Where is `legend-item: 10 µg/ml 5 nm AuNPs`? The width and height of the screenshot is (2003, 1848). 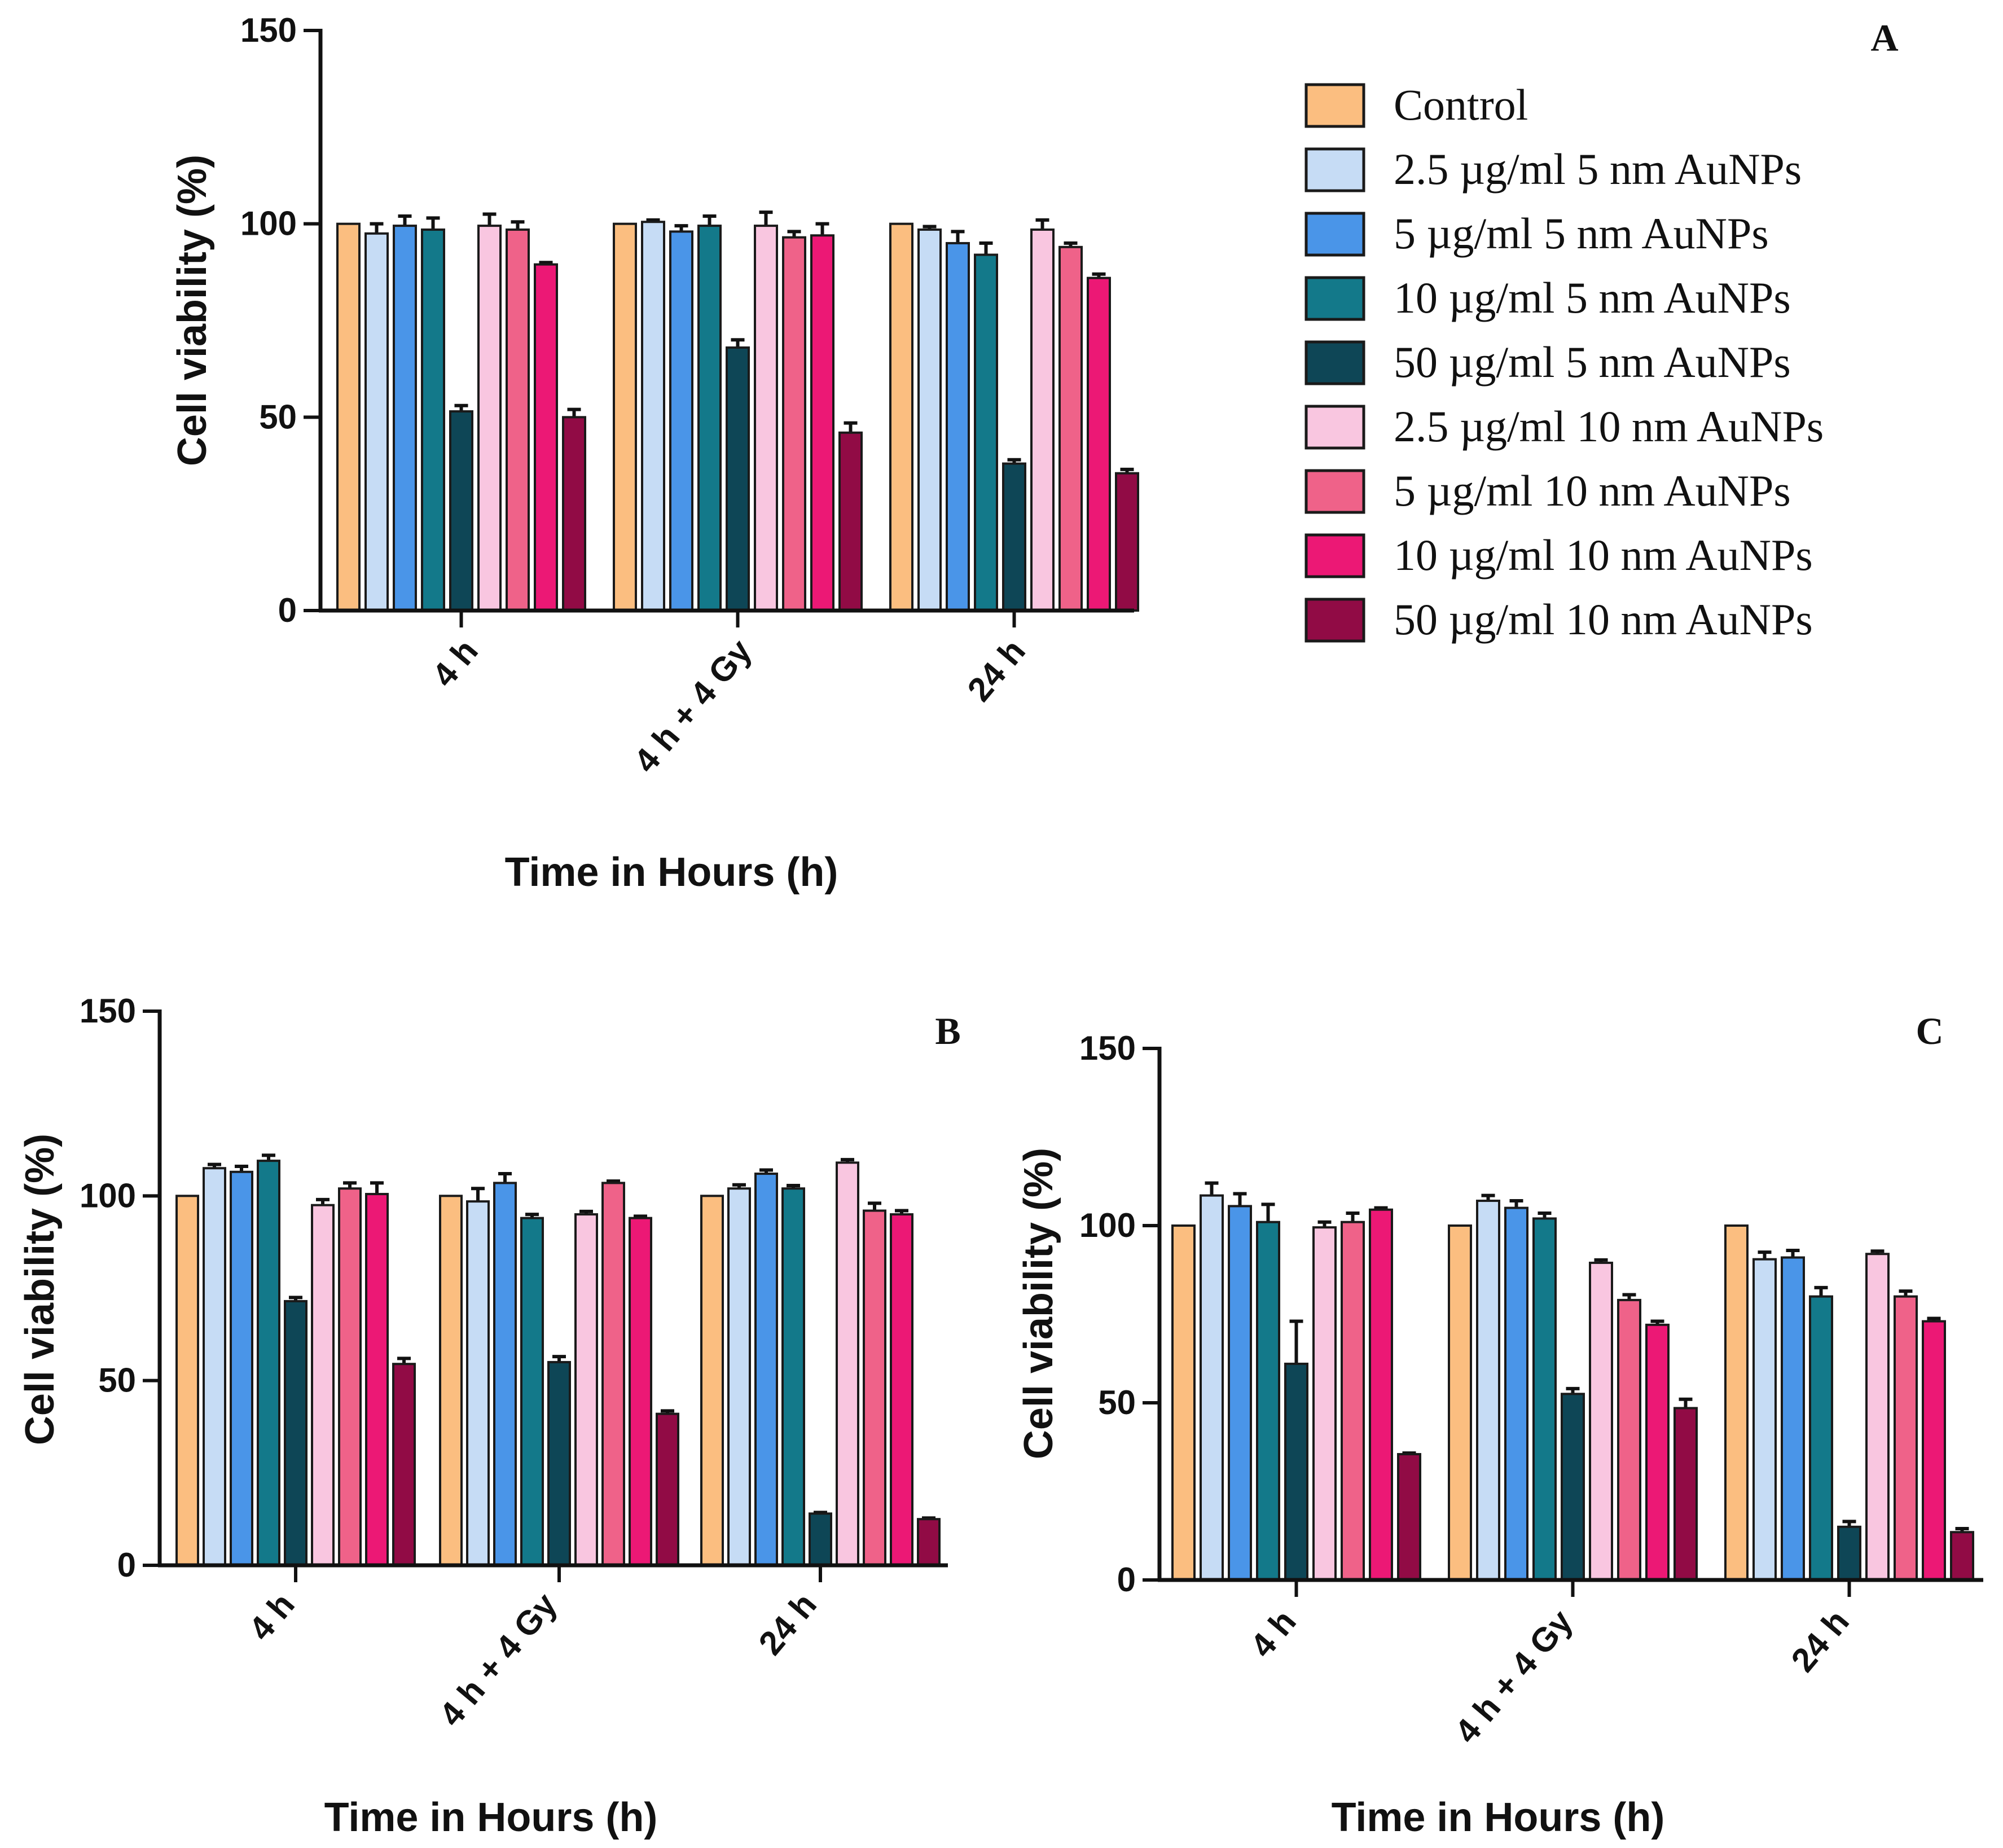 legend-item: 10 µg/ml 5 nm AuNPs is located at coordinates (1548, 297).